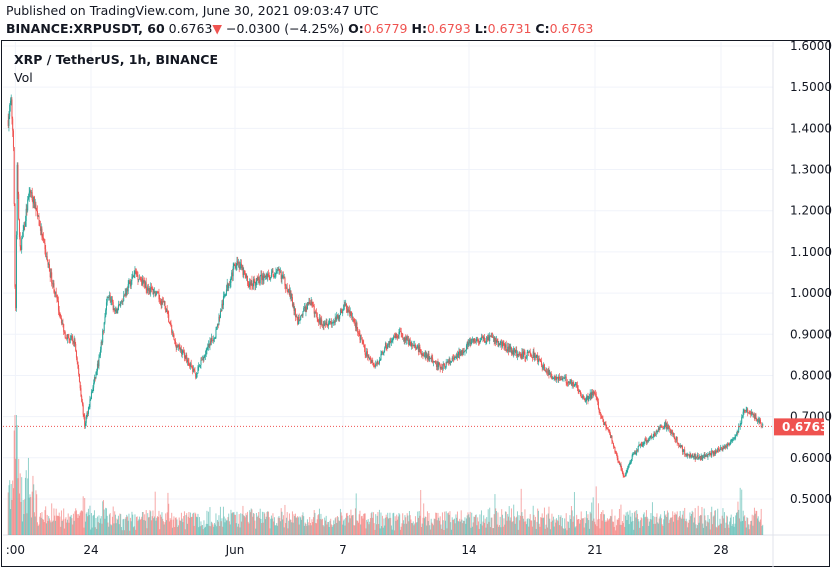 Image resolution: width=836 pixels, height=571 pixels. What do you see at coordinates (811, 87) in the screenshot?
I see `y-tick-label: 1.5000` at bounding box center [811, 87].